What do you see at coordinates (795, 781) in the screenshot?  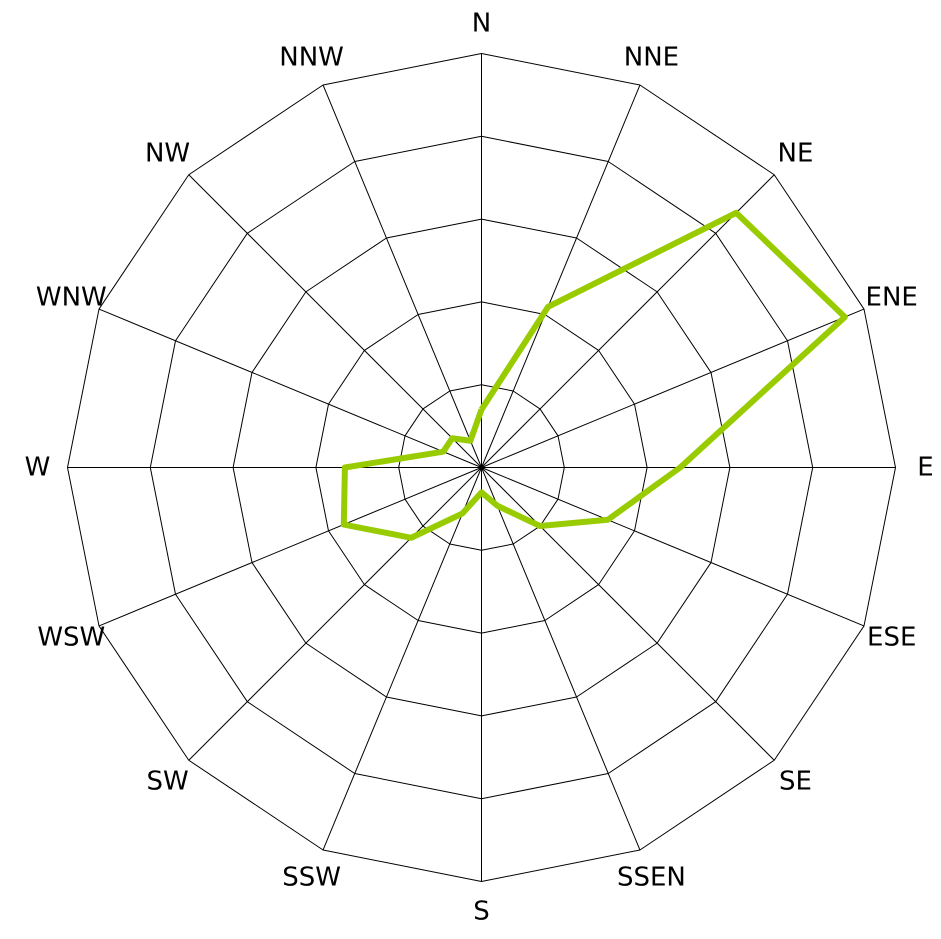 I see `spoke-label: SE` at bounding box center [795, 781].